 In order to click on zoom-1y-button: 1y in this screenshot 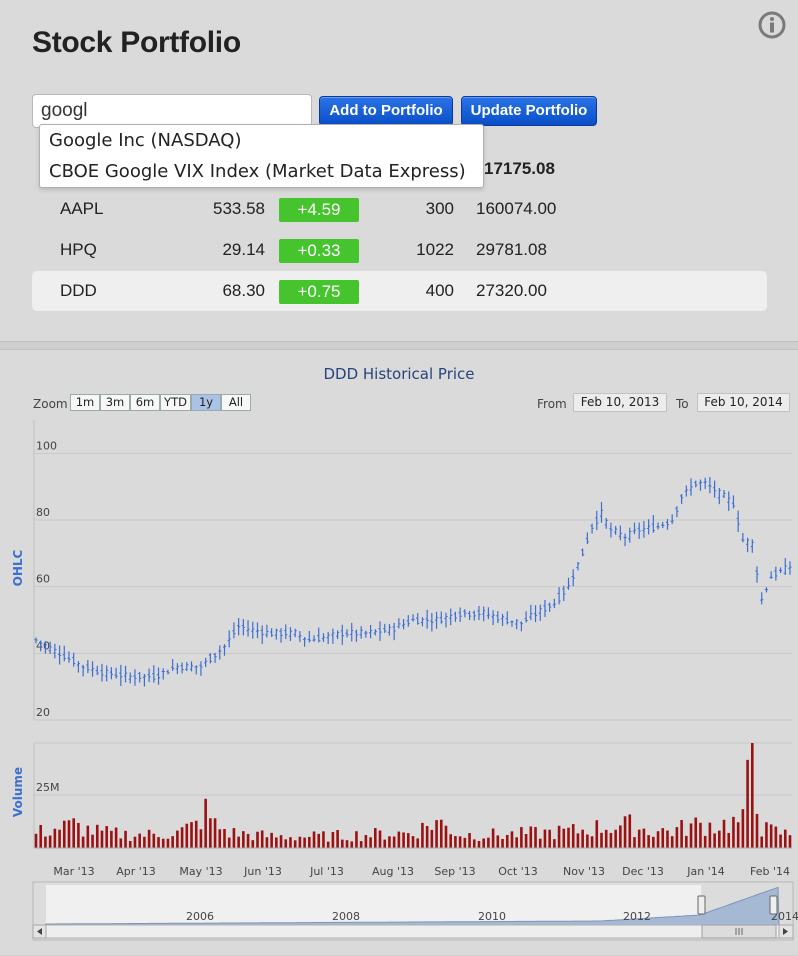, I will do `click(206, 402)`.